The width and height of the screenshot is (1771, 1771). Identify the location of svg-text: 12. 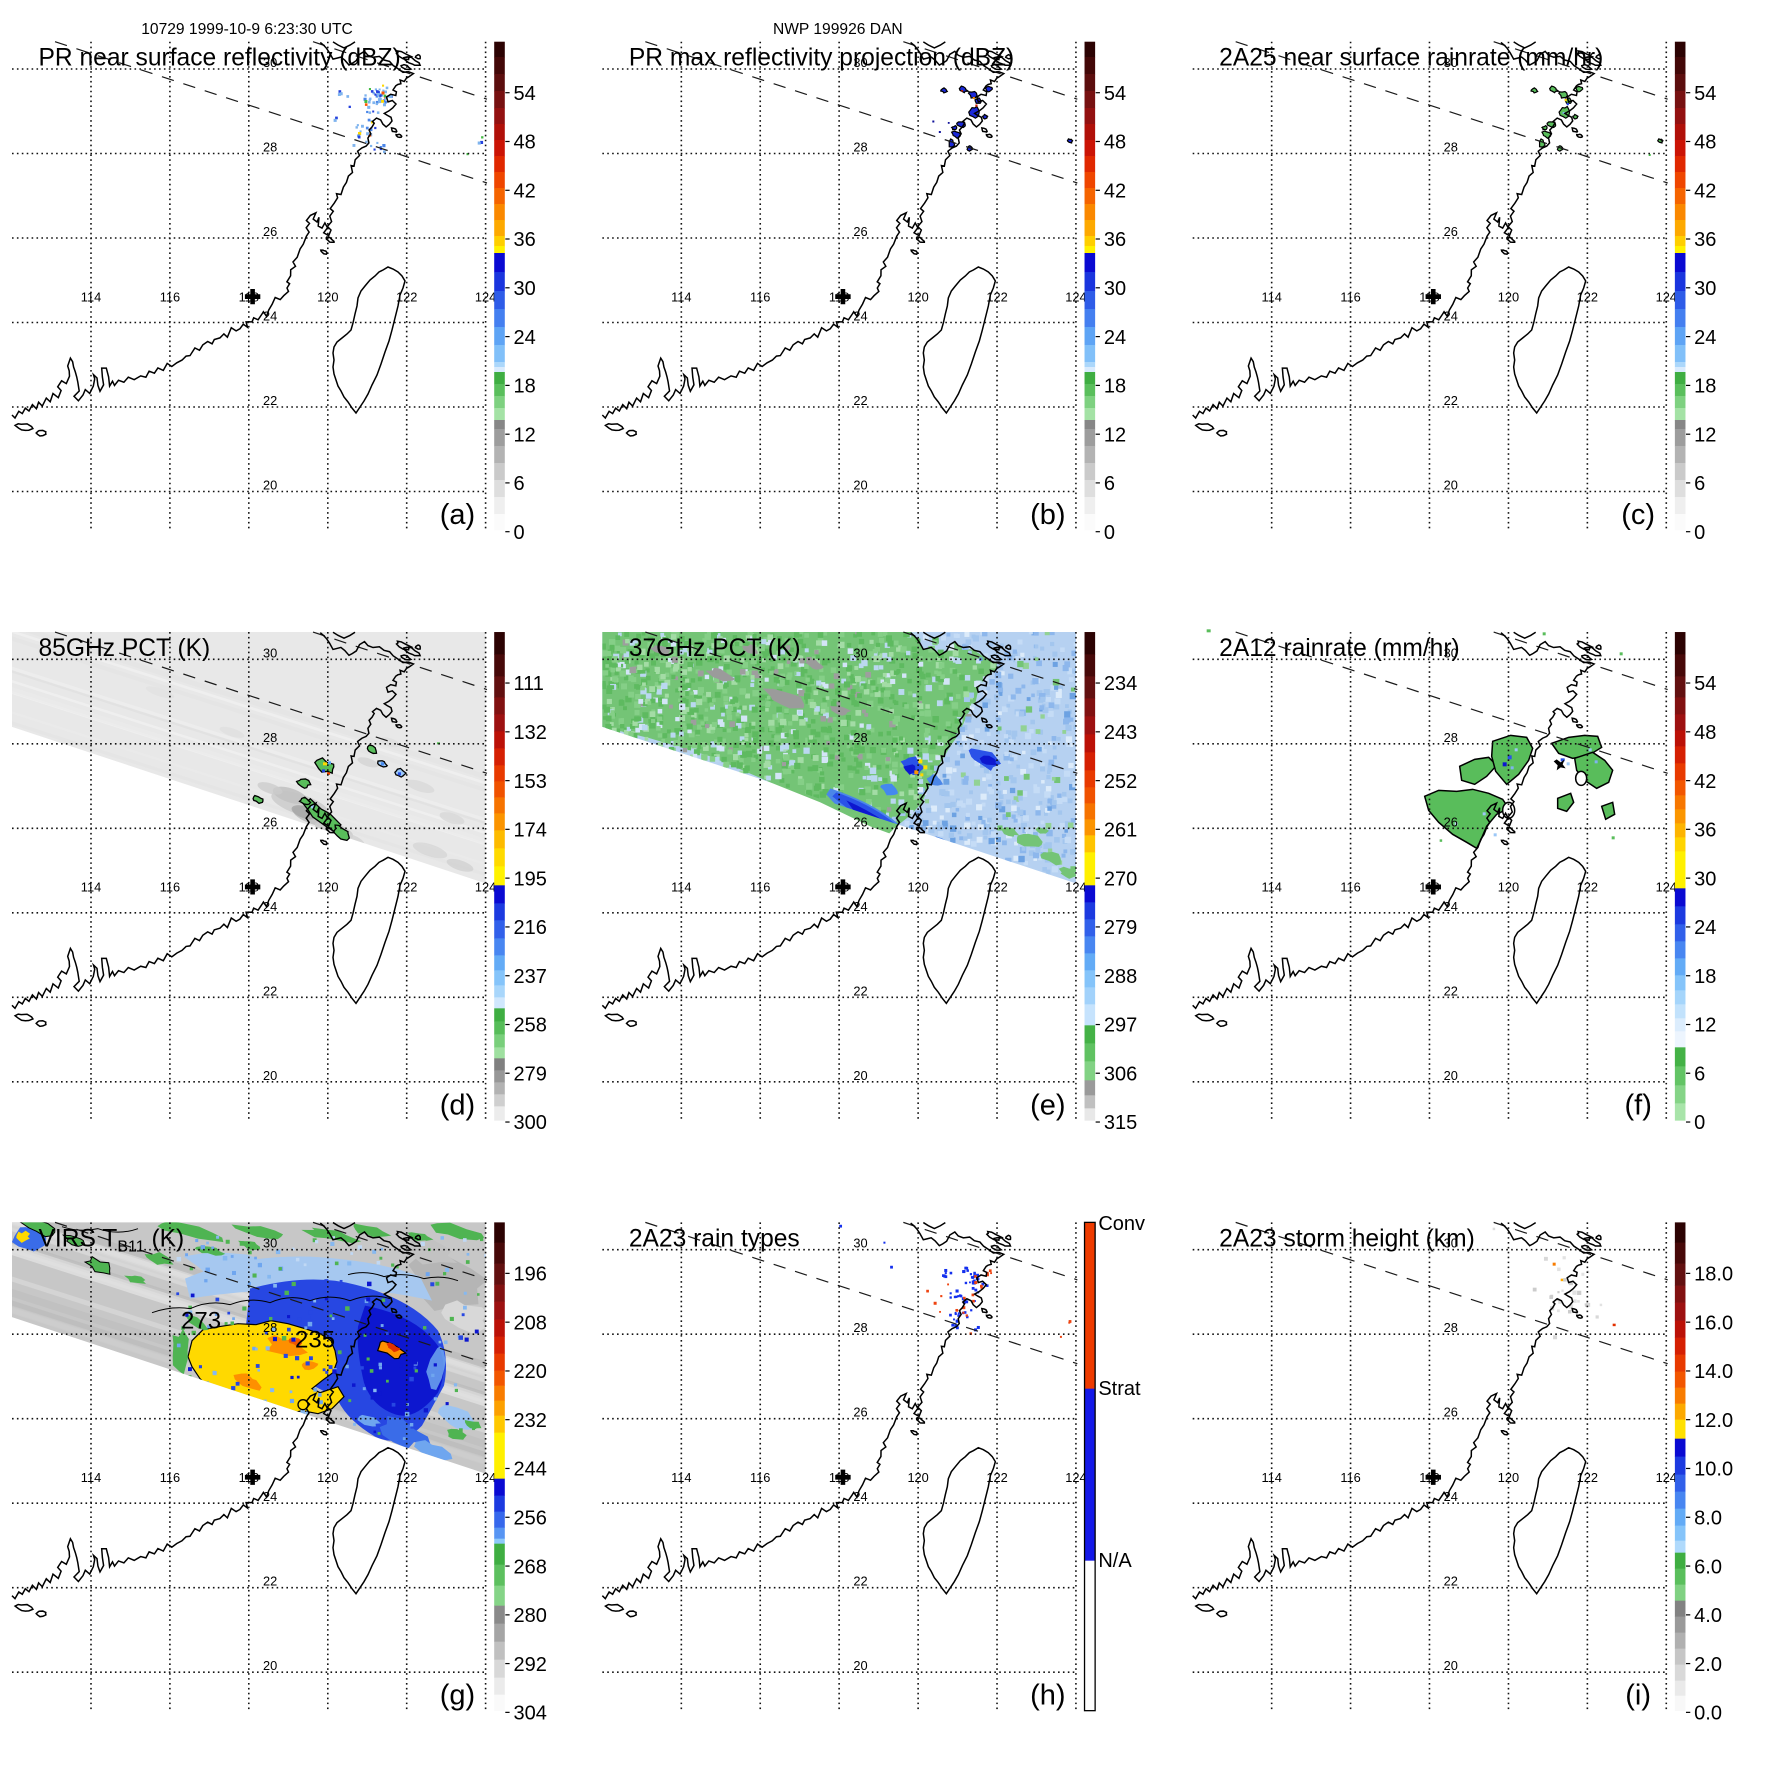
(1705, 435).